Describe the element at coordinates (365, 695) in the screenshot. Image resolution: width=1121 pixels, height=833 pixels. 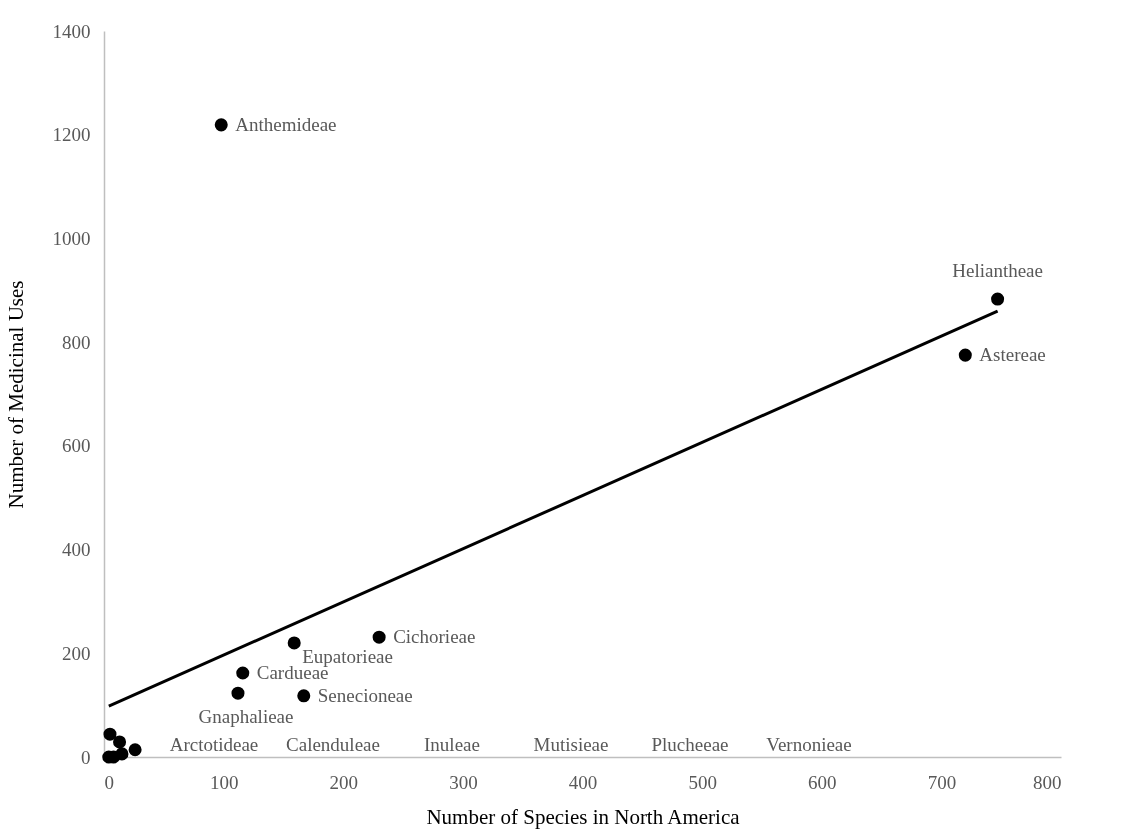
I see `annotation: Senecioneae` at that location.